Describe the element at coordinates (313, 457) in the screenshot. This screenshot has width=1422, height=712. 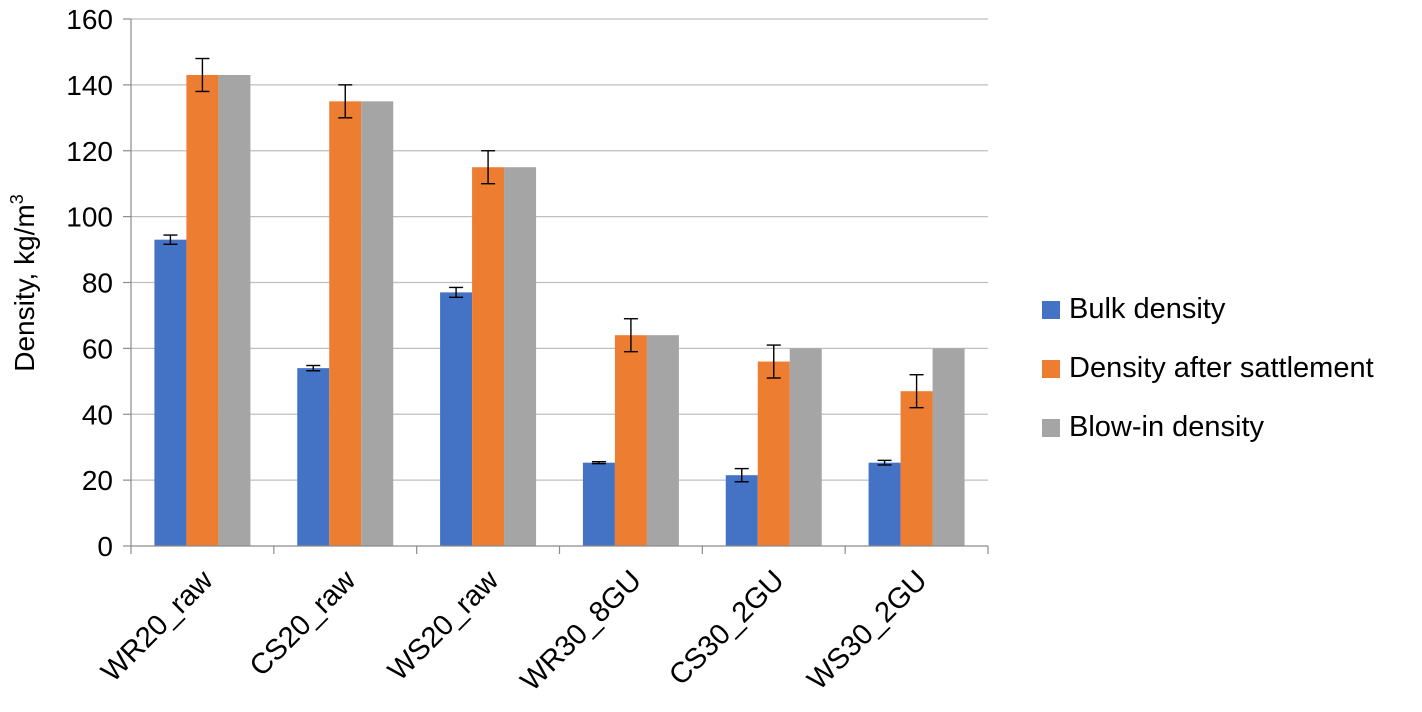
I see `bar-bulk-density-cs20_raw` at that location.